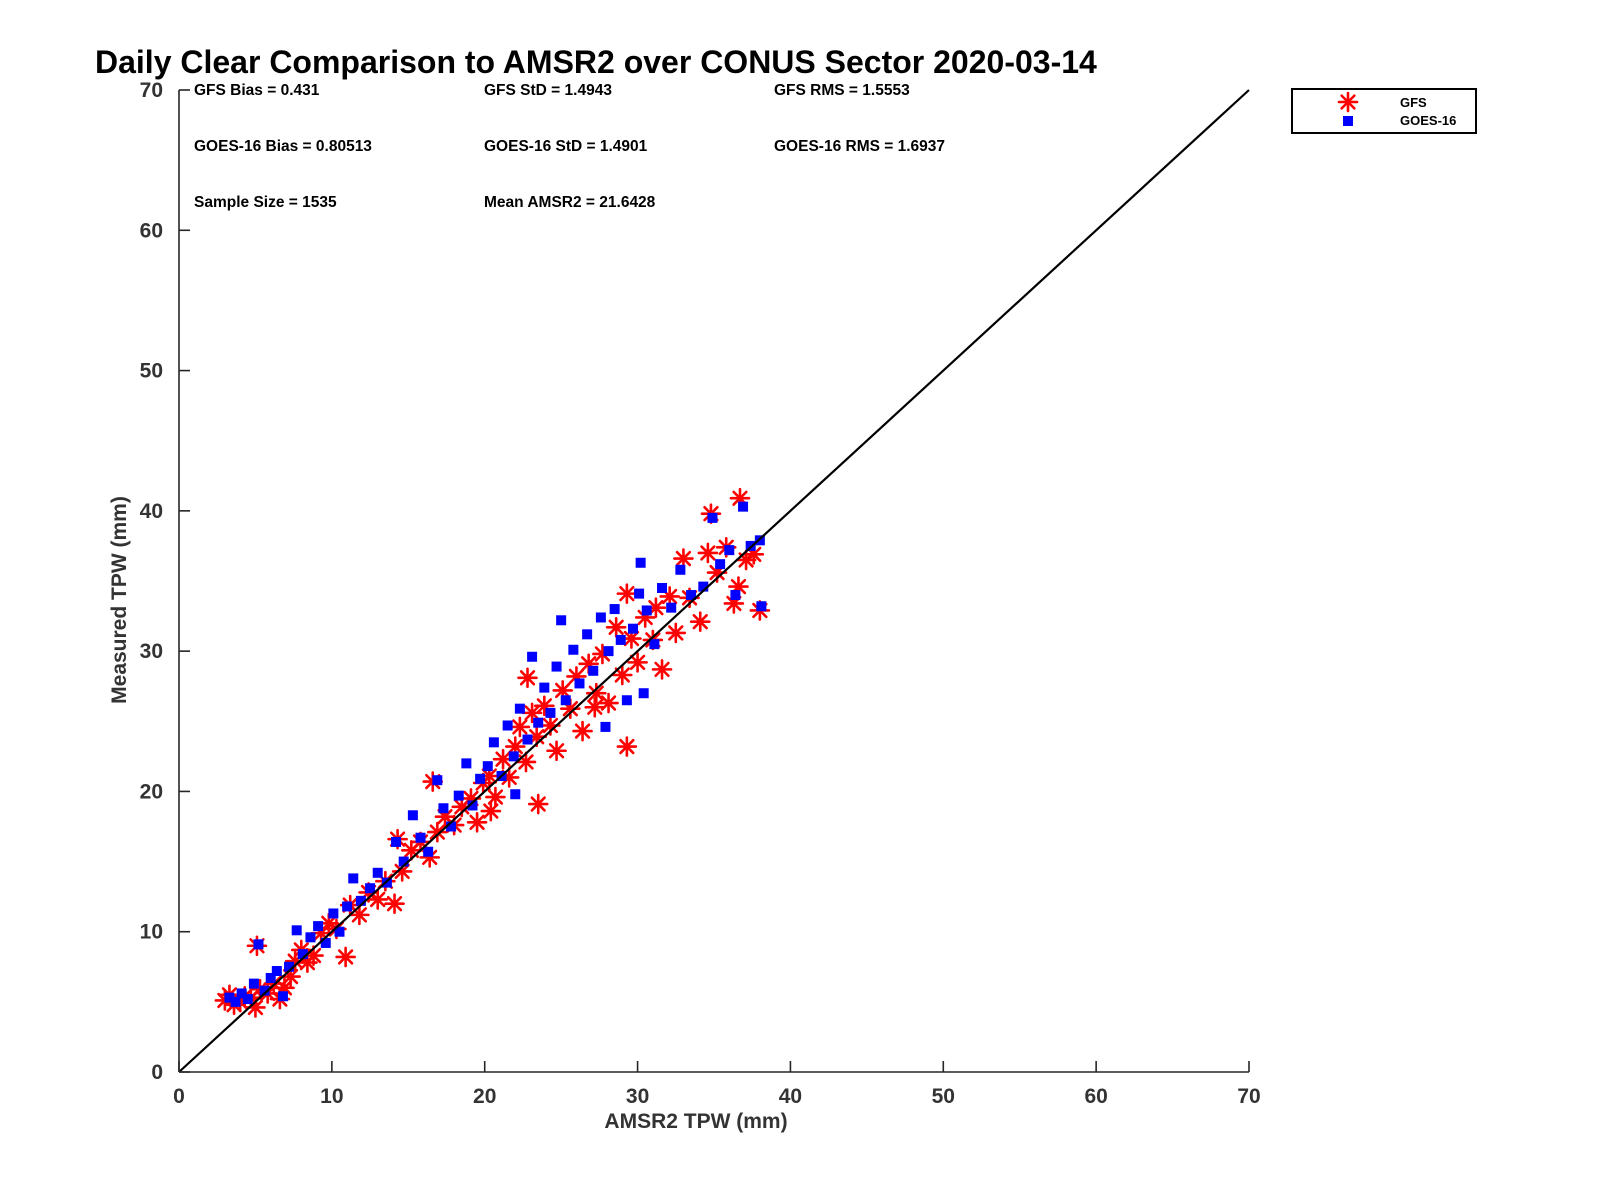 This screenshot has width=1600, height=1200. What do you see at coordinates (331, 1096) in the screenshot?
I see `x-tick-label: 10` at bounding box center [331, 1096].